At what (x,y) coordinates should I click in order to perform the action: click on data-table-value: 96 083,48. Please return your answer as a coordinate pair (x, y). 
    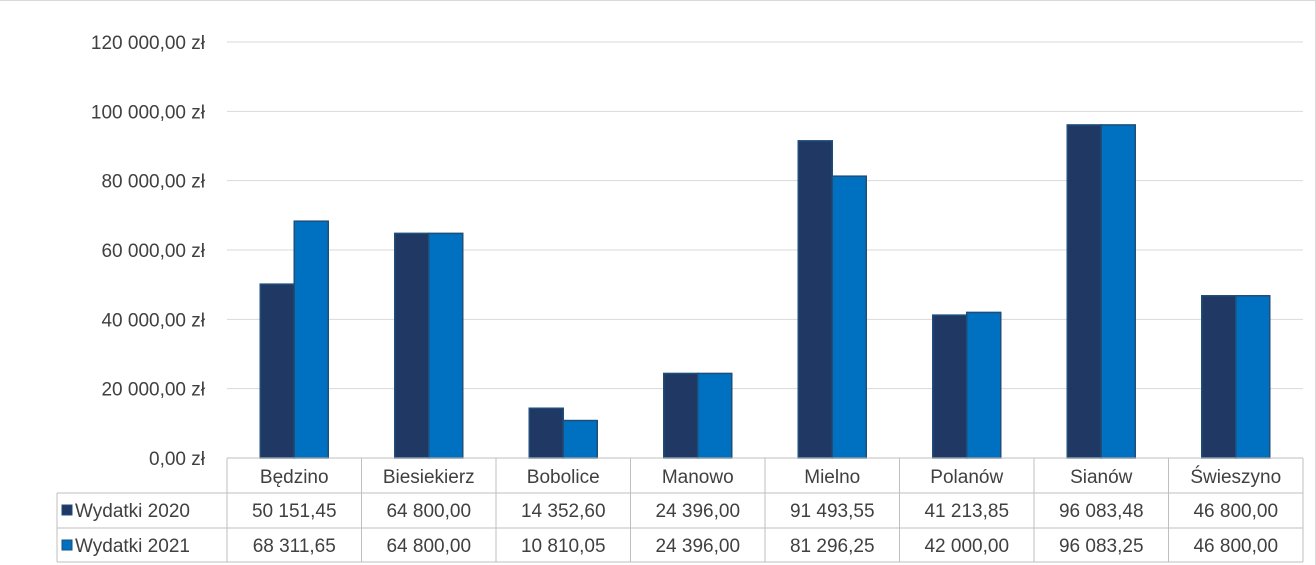
    Looking at the image, I should click on (1101, 511).